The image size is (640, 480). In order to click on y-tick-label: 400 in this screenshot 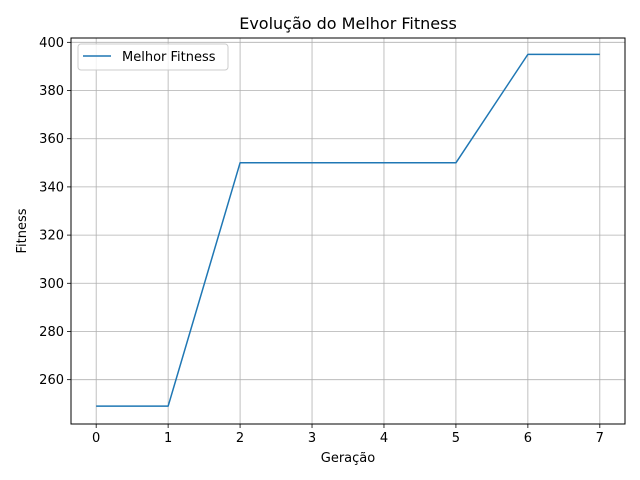, I will do `click(51, 43)`.